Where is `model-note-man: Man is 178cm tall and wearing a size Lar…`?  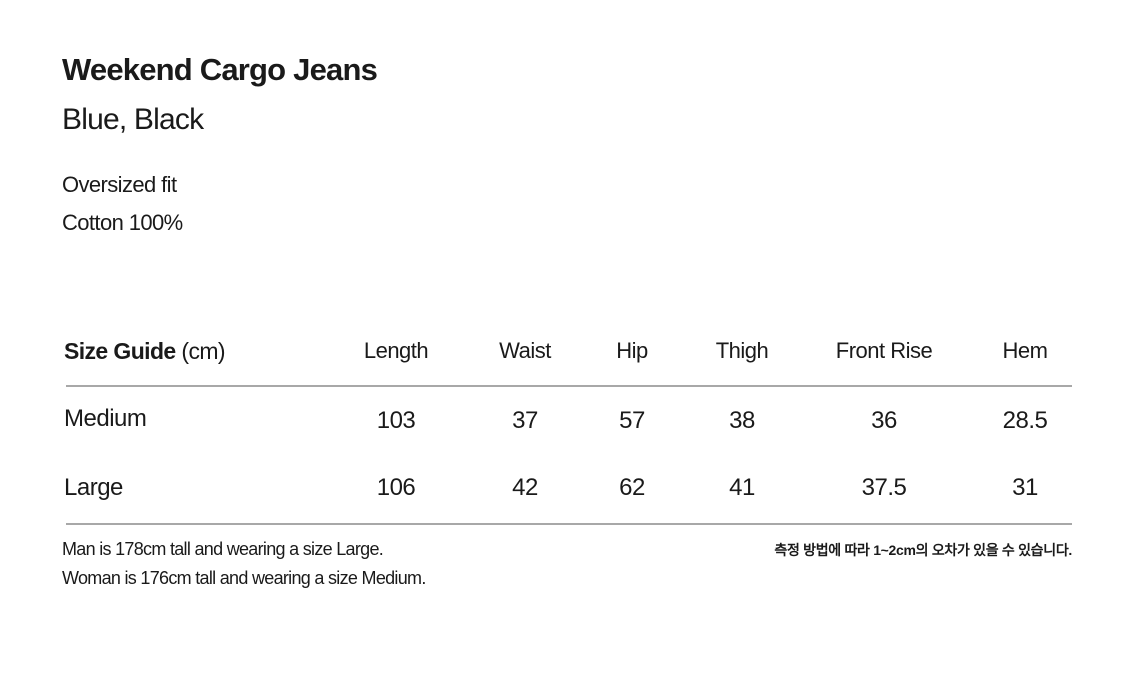
model-note-man: Man is 178cm tall and wearing a size Lar… is located at coordinates (223, 549).